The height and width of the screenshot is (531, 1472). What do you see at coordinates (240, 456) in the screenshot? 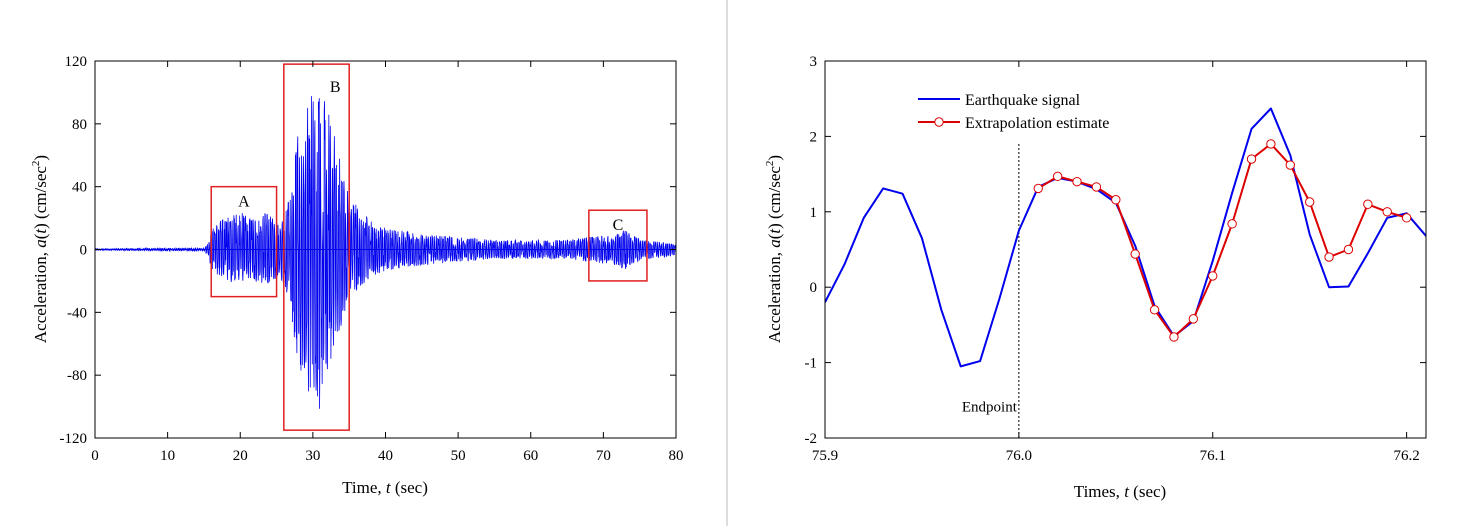
I see `x-tick-label-left: 20` at bounding box center [240, 456].